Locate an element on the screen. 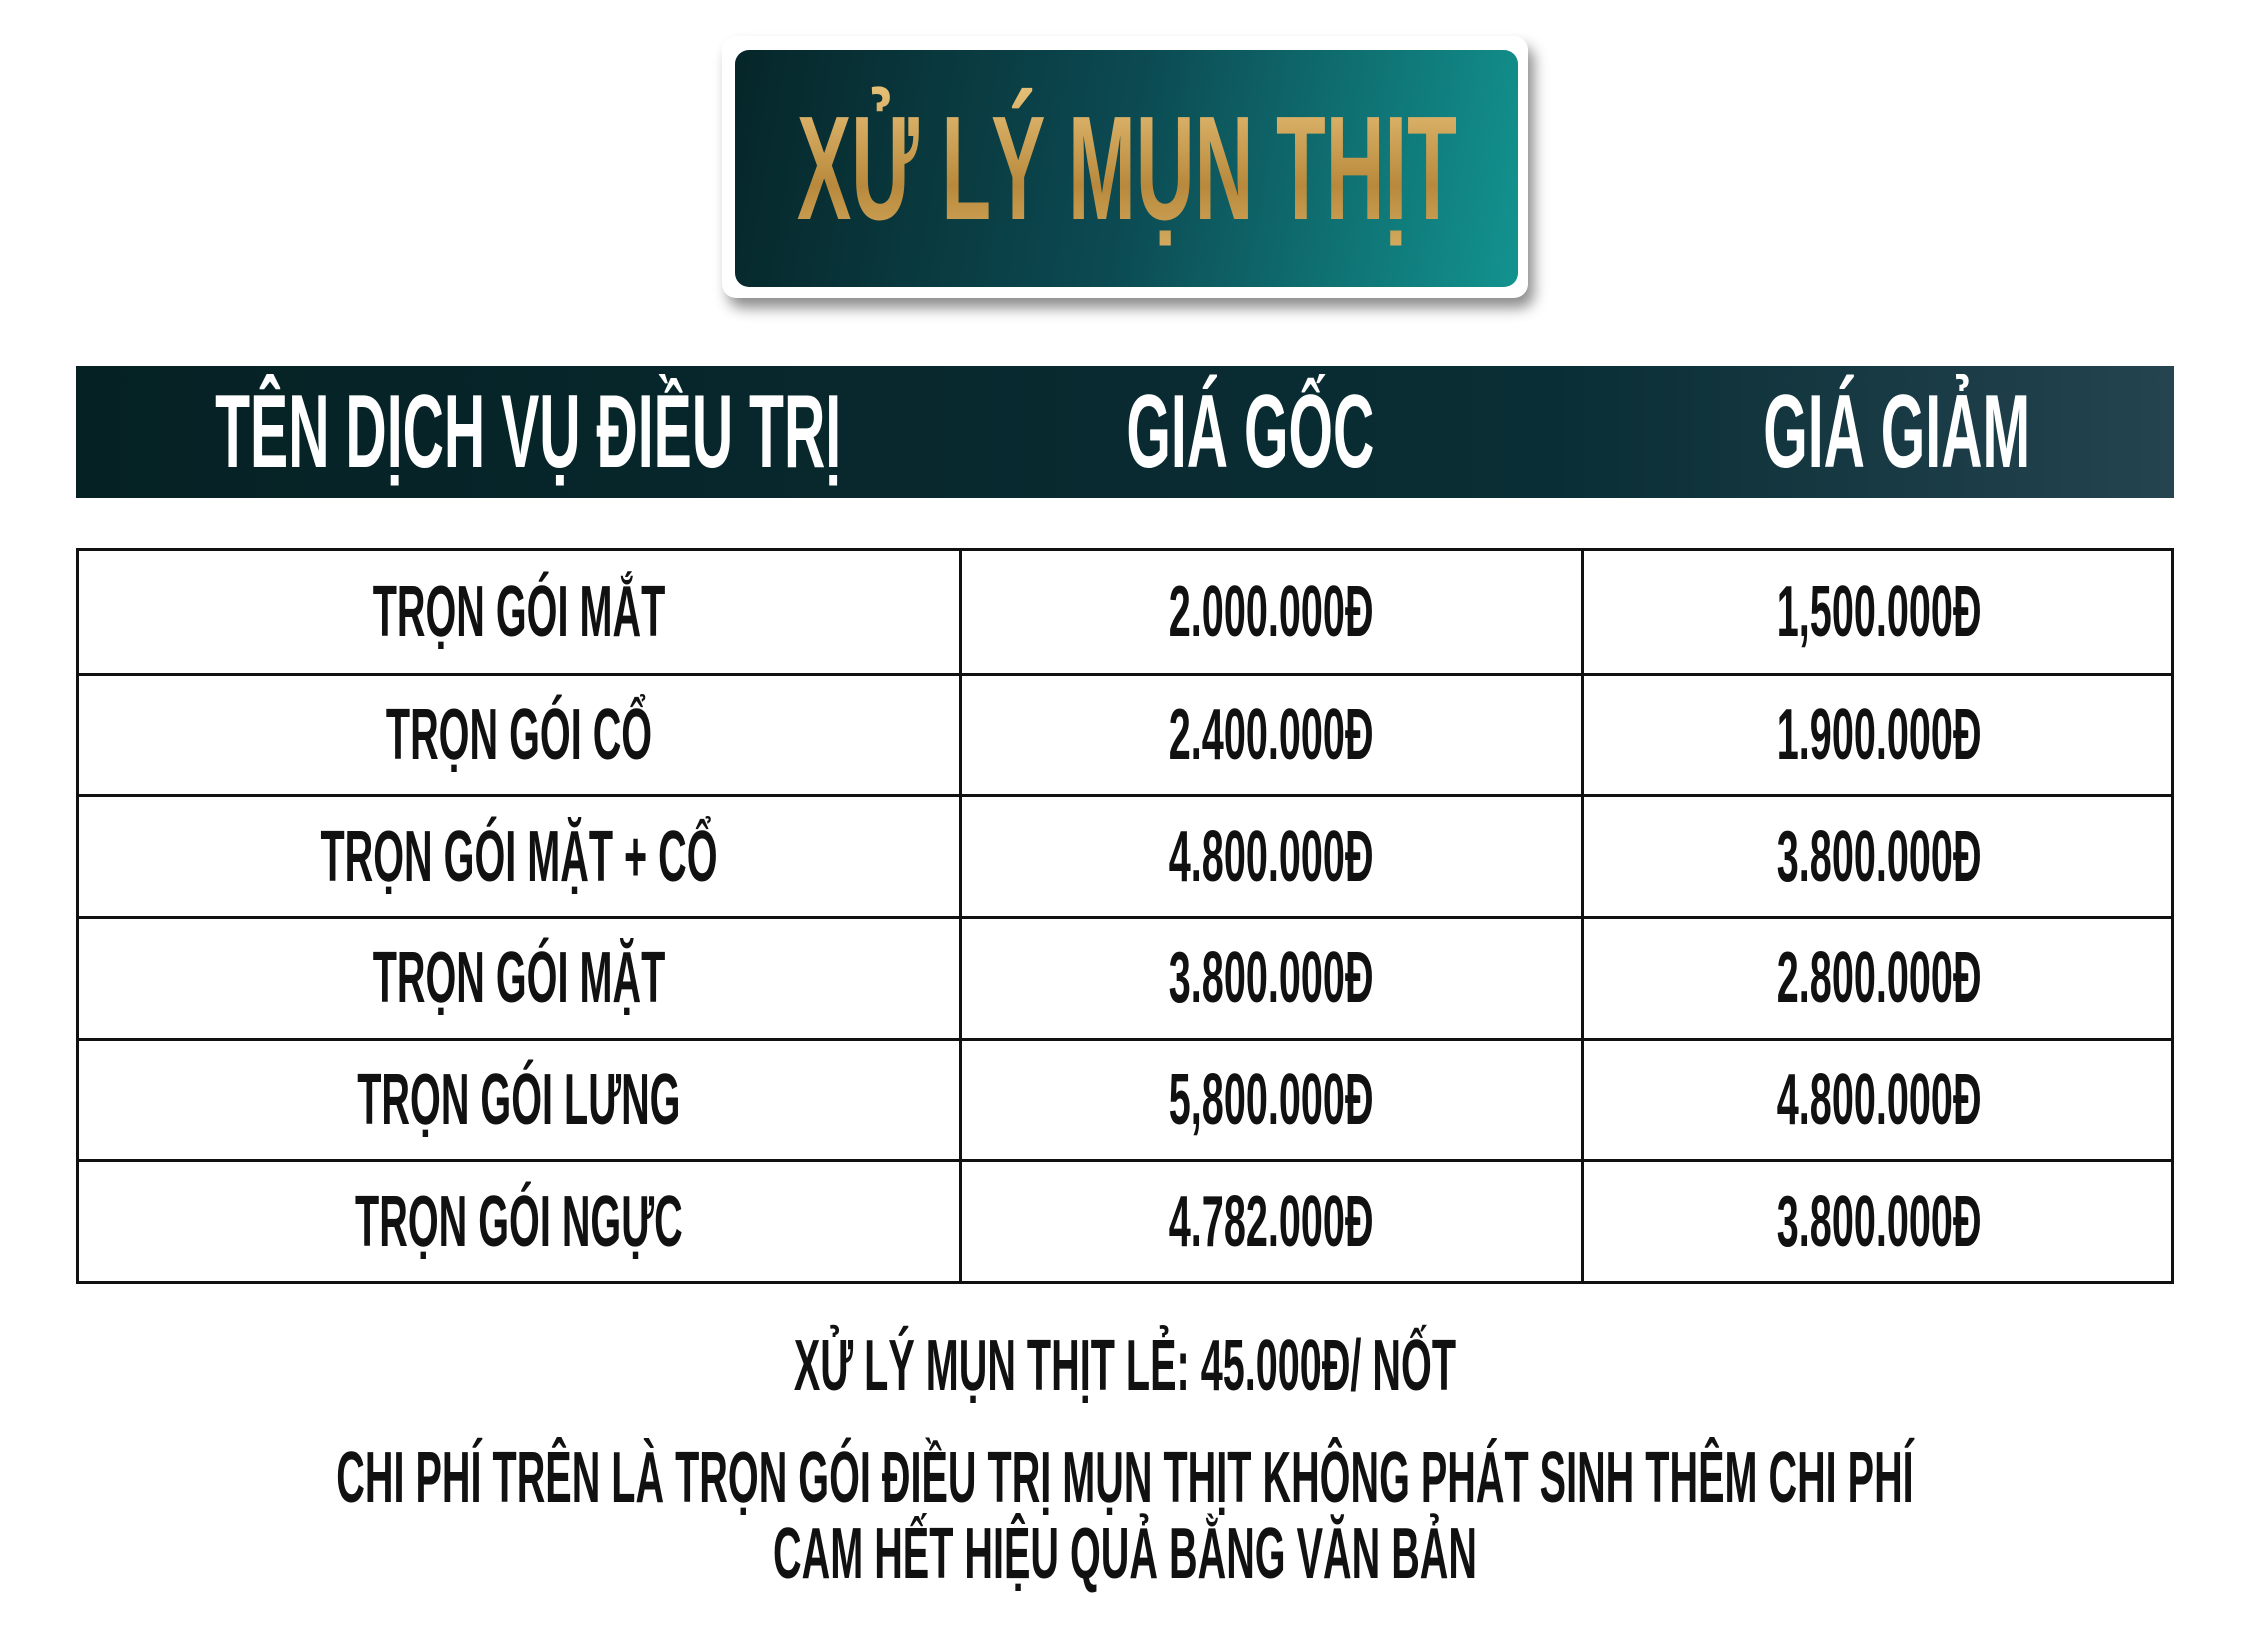  note: CAM HẾT HIỆU QUẢ BẰNG VĂN BẢN is located at coordinates (1125, 1554).